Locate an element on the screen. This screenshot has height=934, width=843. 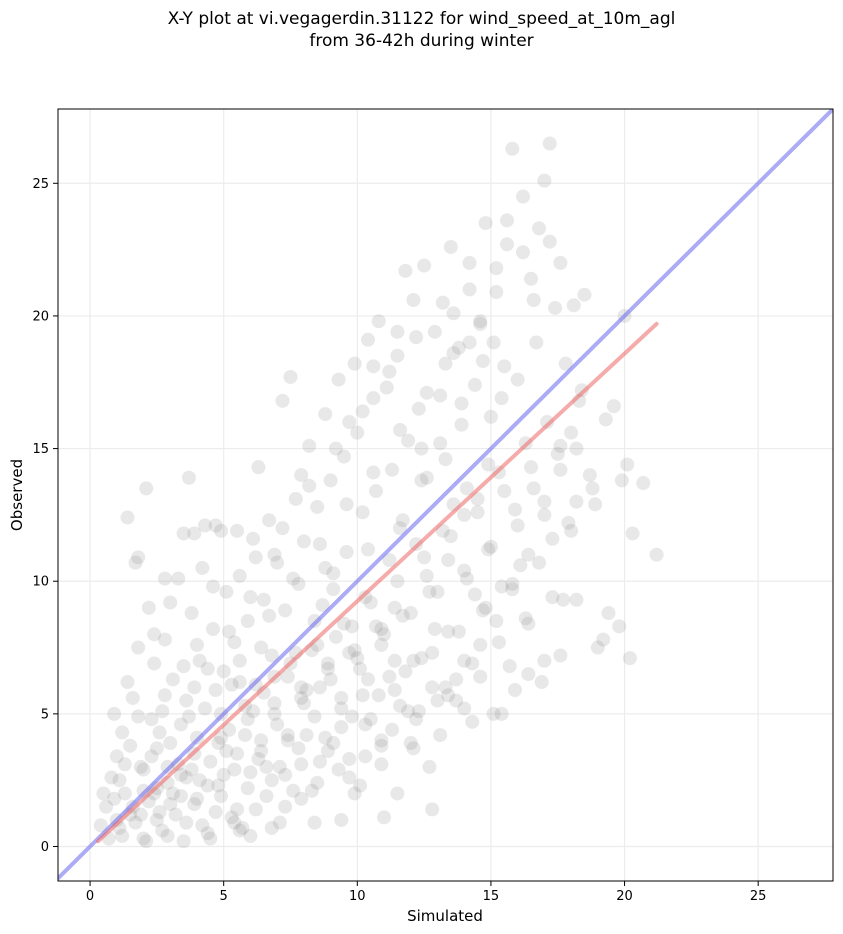
y-tick-label: 10 is located at coordinates (40, 582).